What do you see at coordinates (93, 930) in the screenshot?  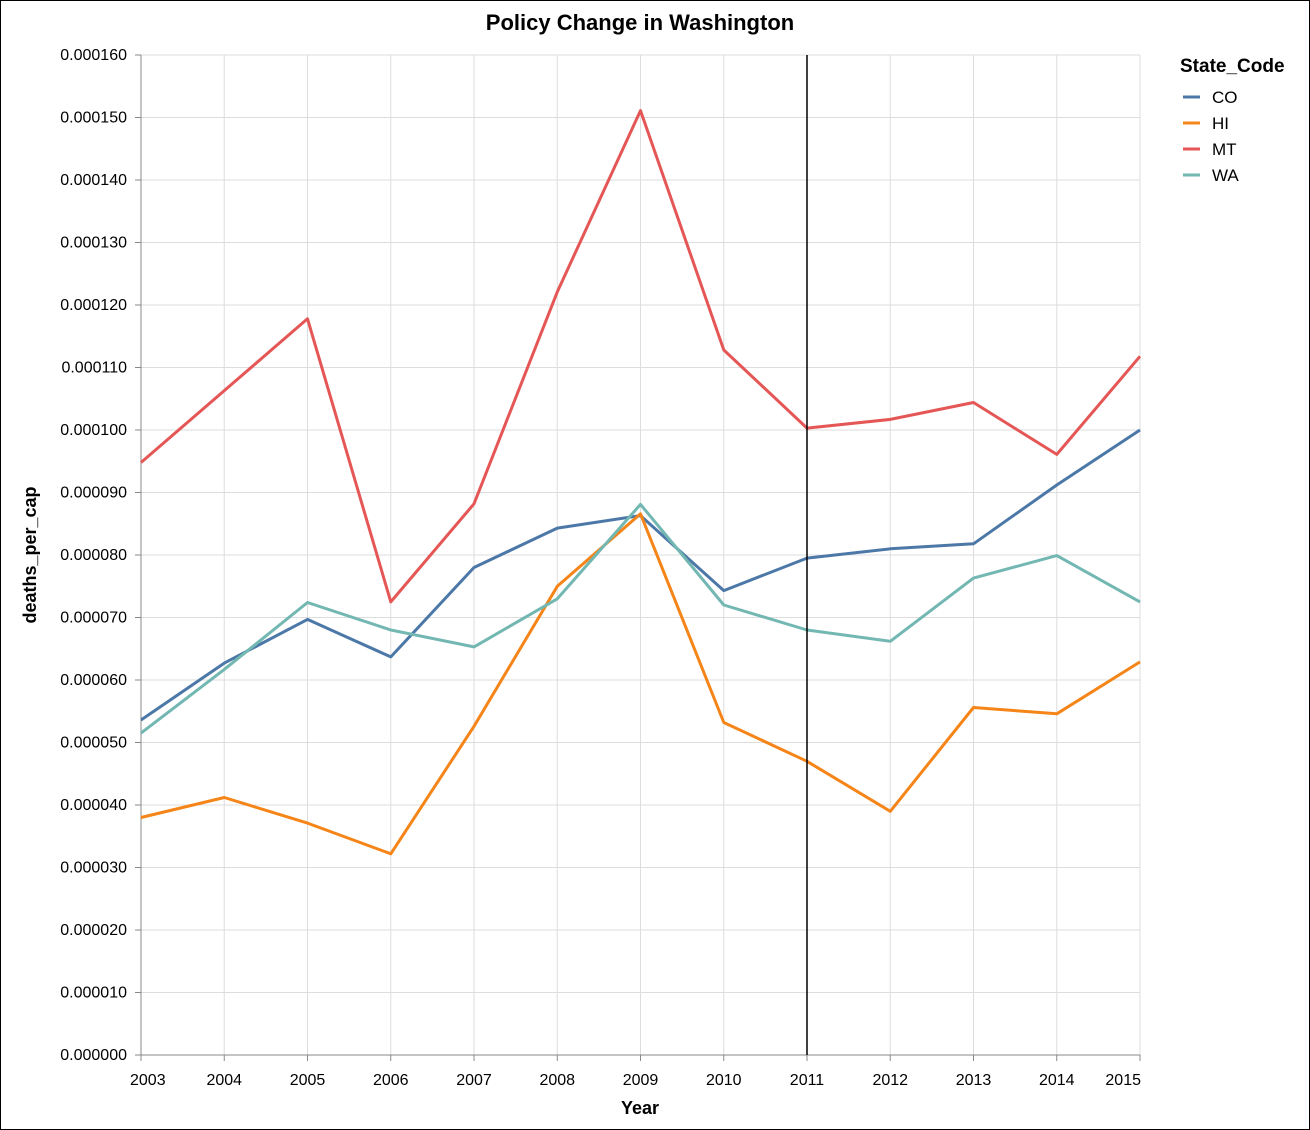 I see `y-tick-label: 0.000020` at bounding box center [93, 930].